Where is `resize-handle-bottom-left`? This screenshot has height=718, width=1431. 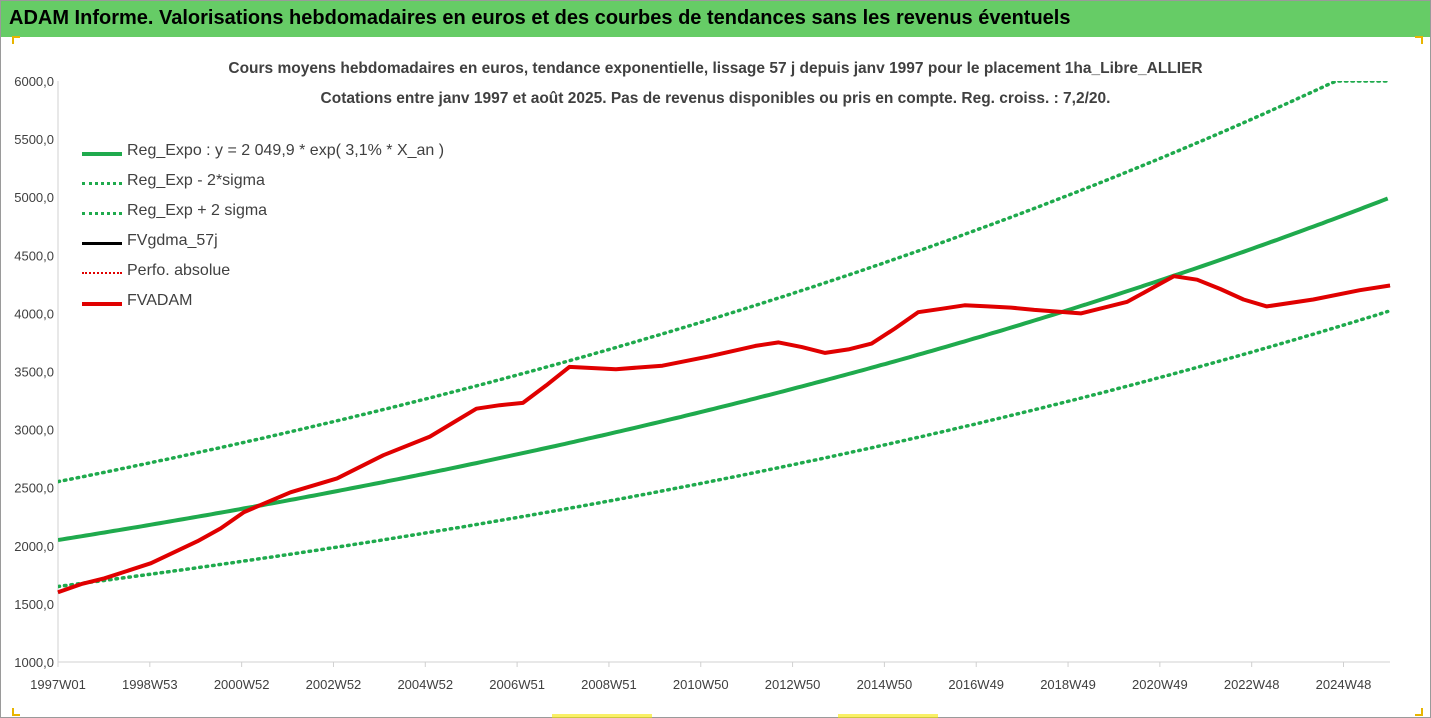
resize-handle-bottom-left is located at coordinates (16, 712).